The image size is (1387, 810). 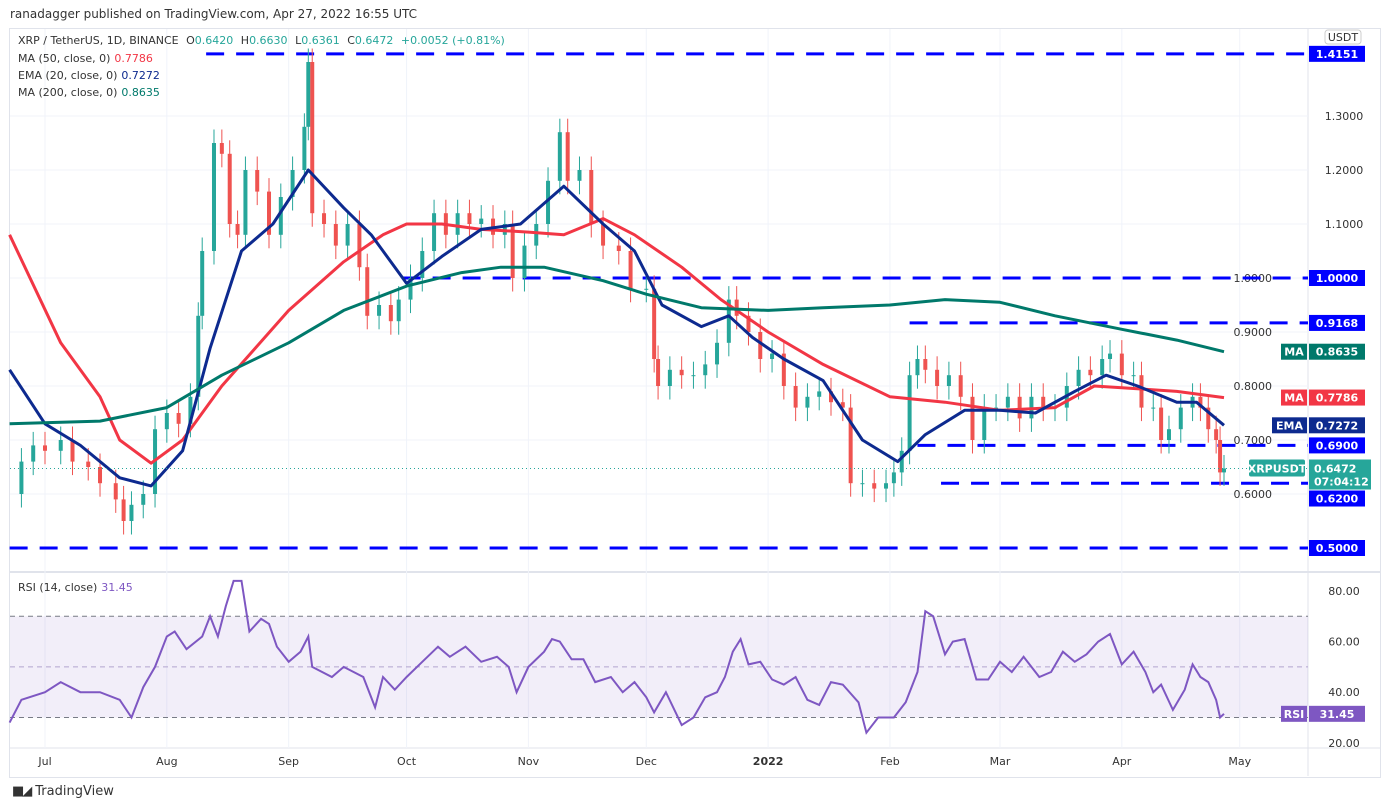 What do you see at coordinates (407, 761) in the screenshot?
I see `time-tick-label: Oct` at bounding box center [407, 761].